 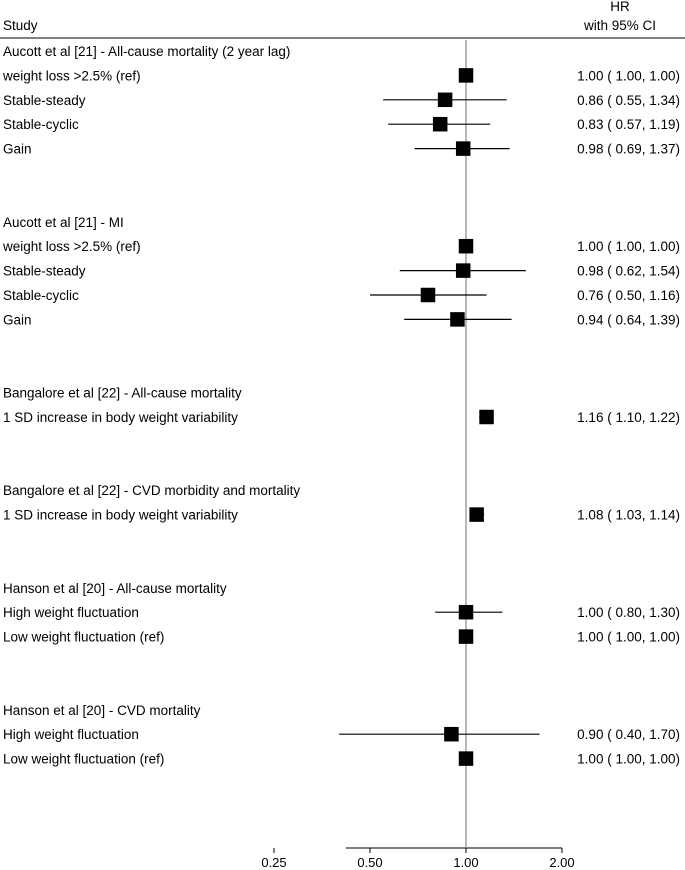 I want to click on x-tick-label: 0.25, so click(x=273, y=862).